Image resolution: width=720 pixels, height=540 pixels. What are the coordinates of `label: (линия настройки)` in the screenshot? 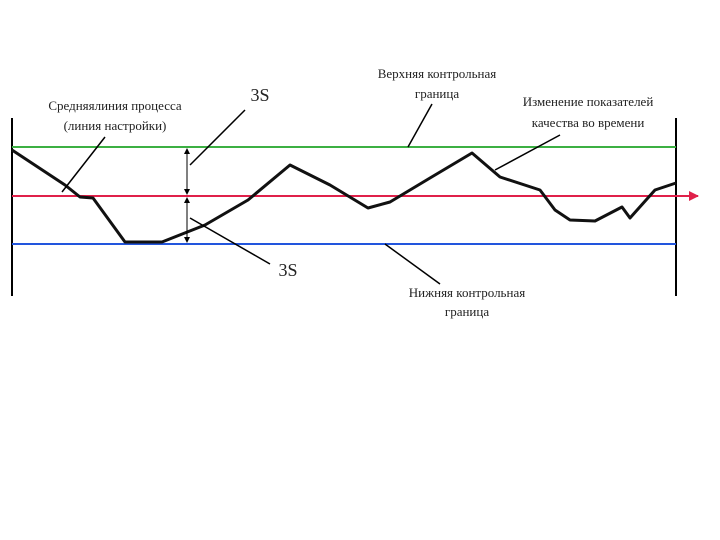 It's located at (115, 125).